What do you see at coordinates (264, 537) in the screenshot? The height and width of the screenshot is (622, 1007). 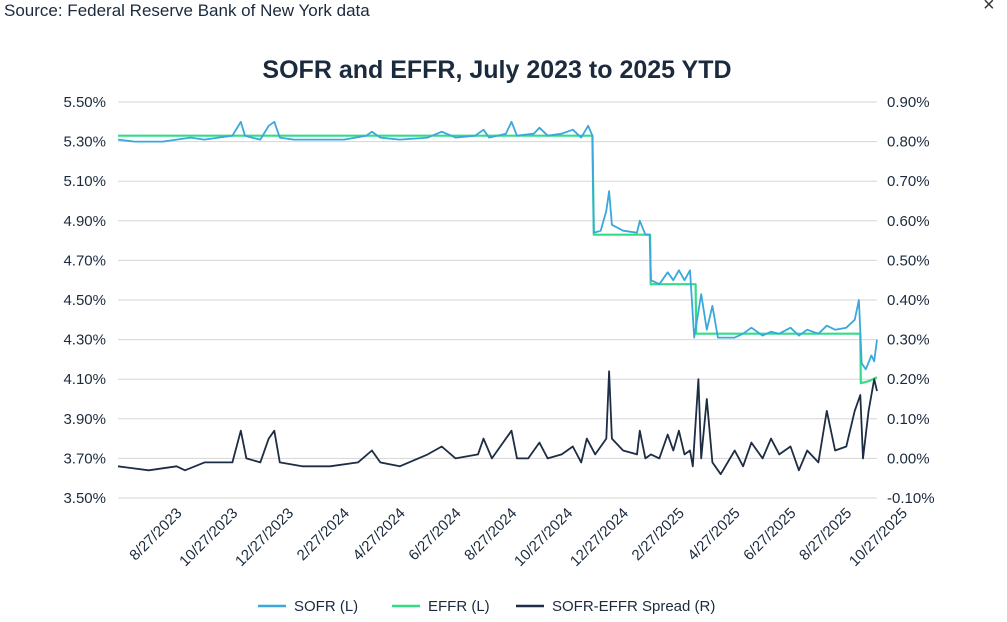 I see `x-tick-label: 12/27/2023` at bounding box center [264, 537].